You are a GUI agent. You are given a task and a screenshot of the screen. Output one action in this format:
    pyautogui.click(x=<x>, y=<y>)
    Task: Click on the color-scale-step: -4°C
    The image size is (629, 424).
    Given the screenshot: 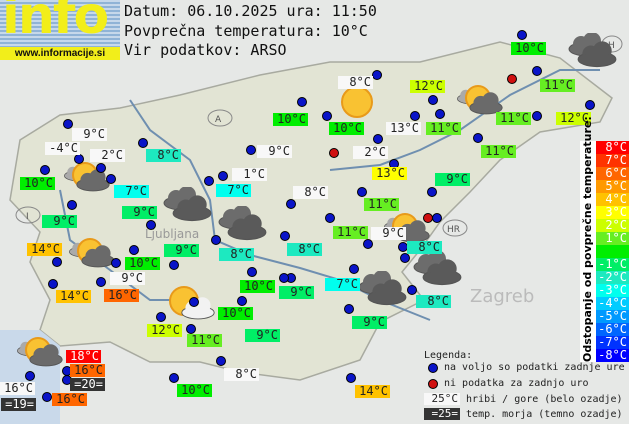 What is the action you would take?
    pyautogui.click(x=612, y=303)
    